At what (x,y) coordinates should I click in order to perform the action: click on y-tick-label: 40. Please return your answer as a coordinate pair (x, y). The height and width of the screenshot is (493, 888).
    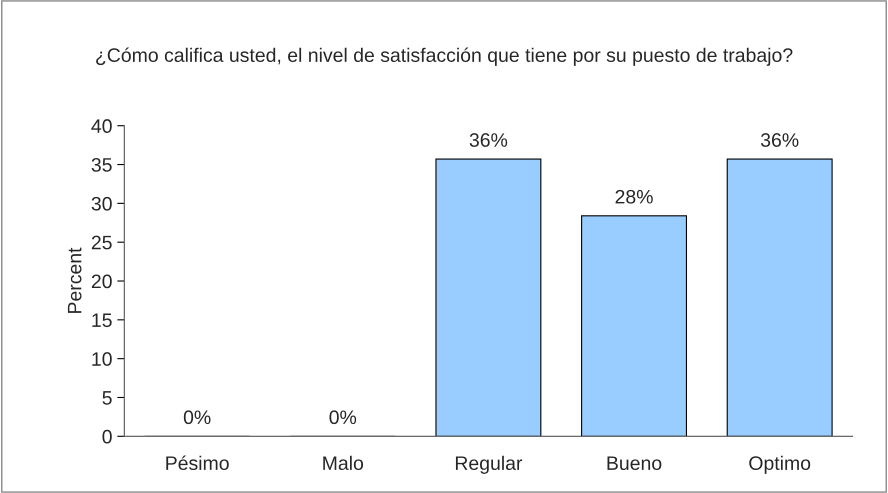
    Looking at the image, I should click on (101, 126).